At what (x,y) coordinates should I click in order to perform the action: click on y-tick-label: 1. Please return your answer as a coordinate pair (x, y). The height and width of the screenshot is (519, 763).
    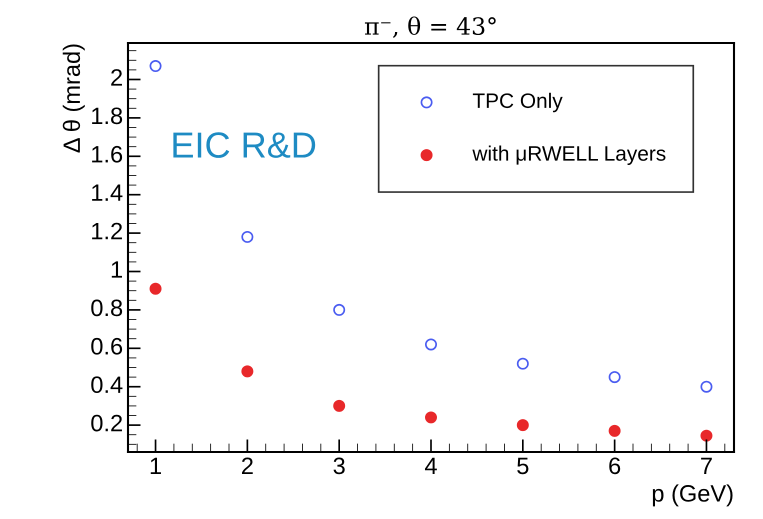
    Looking at the image, I should click on (117, 269).